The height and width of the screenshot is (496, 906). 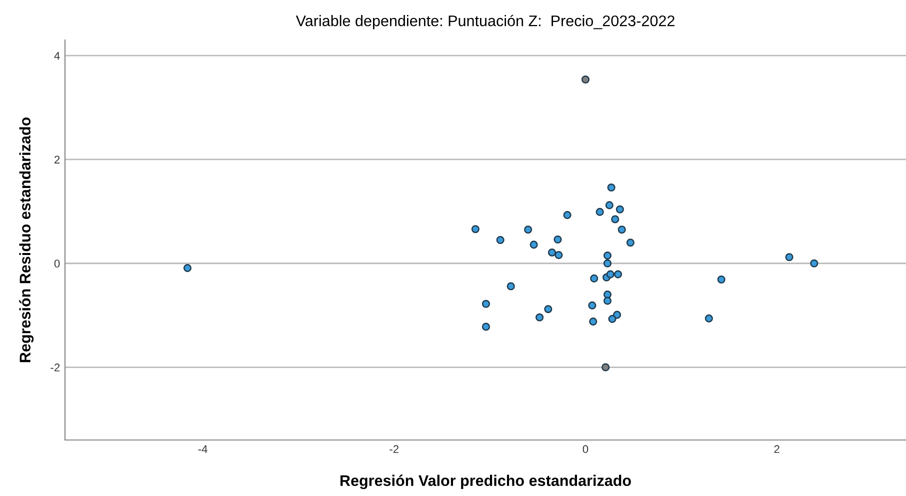 I want to click on y-tick-label: -2, so click(x=55, y=368).